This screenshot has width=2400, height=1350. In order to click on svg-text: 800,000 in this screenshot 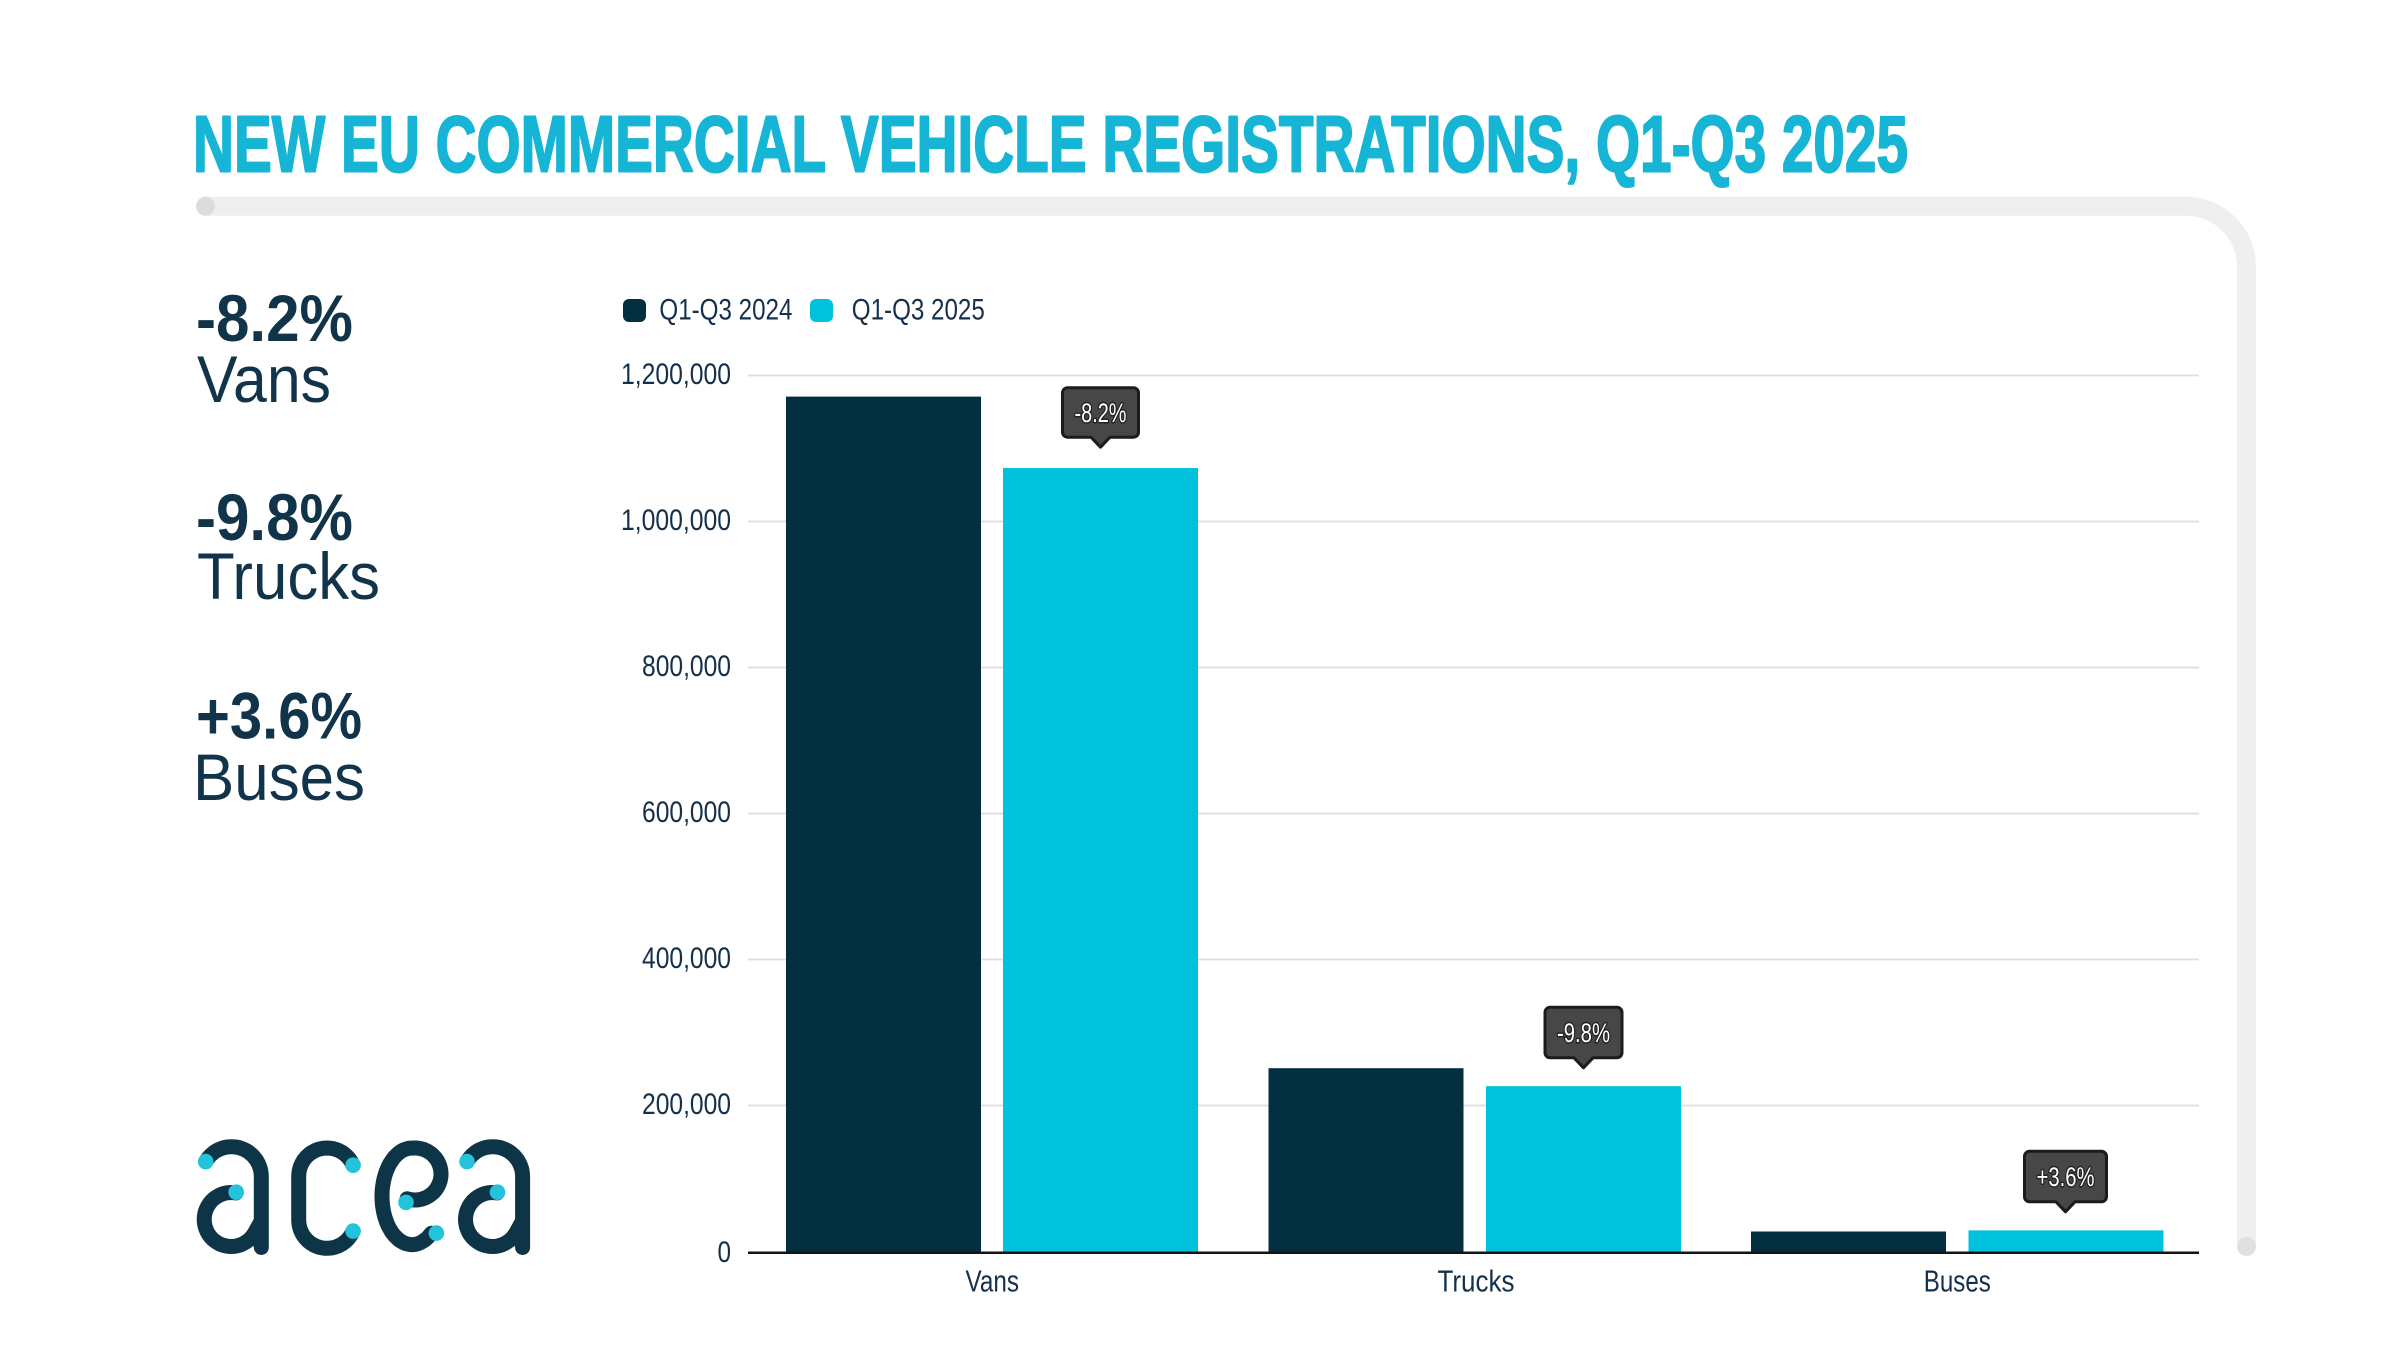, I will do `click(686, 666)`.